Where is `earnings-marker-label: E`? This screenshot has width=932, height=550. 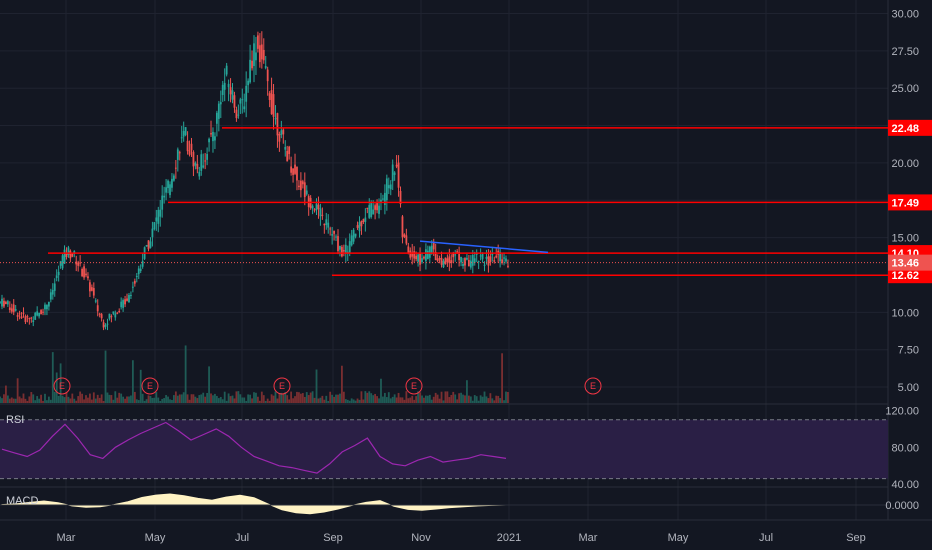 earnings-marker-label: E is located at coordinates (150, 386).